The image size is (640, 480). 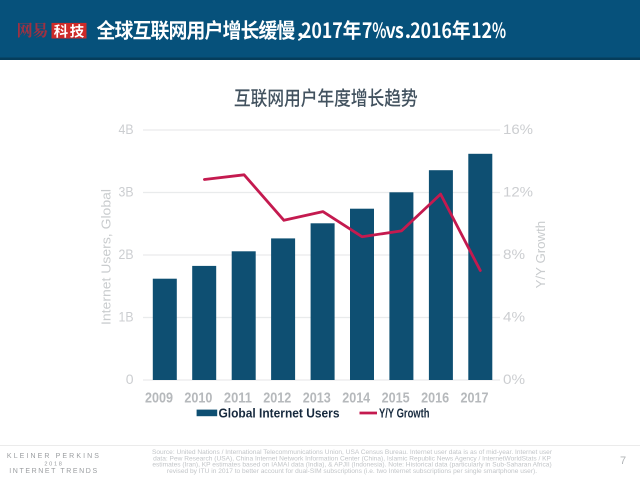 What do you see at coordinates (279, 413) in the screenshot?
I see `svg-text: Global Internet Users` at bounding box center [279, 413].